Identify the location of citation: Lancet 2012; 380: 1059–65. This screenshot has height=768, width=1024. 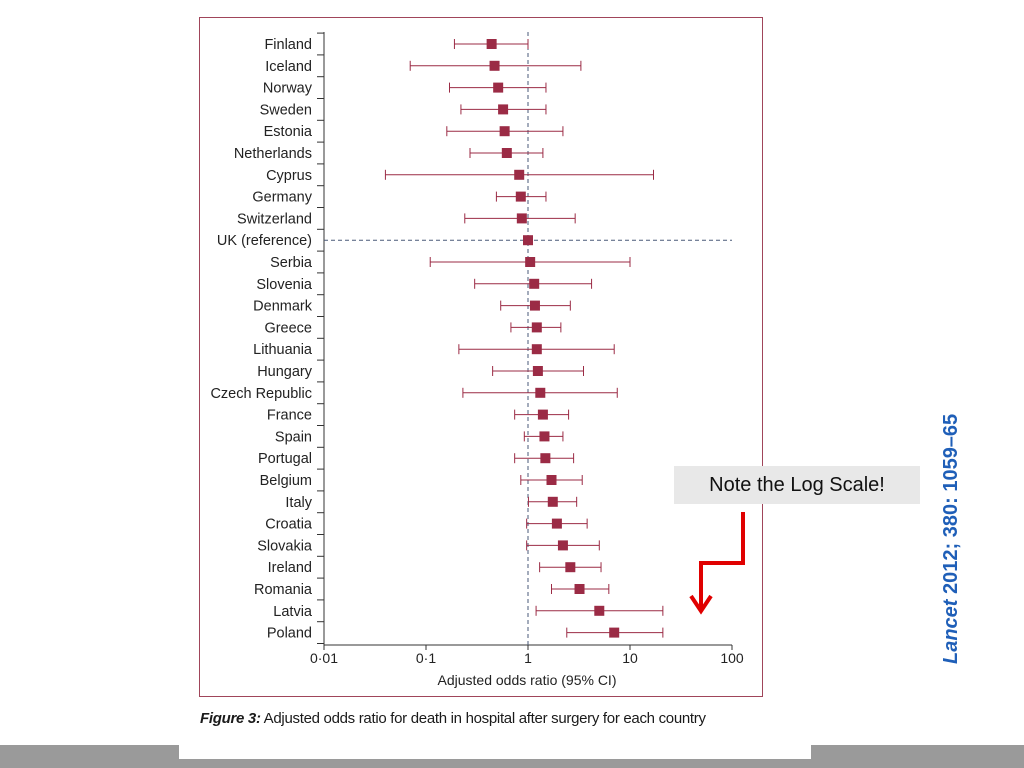
(951, 539).